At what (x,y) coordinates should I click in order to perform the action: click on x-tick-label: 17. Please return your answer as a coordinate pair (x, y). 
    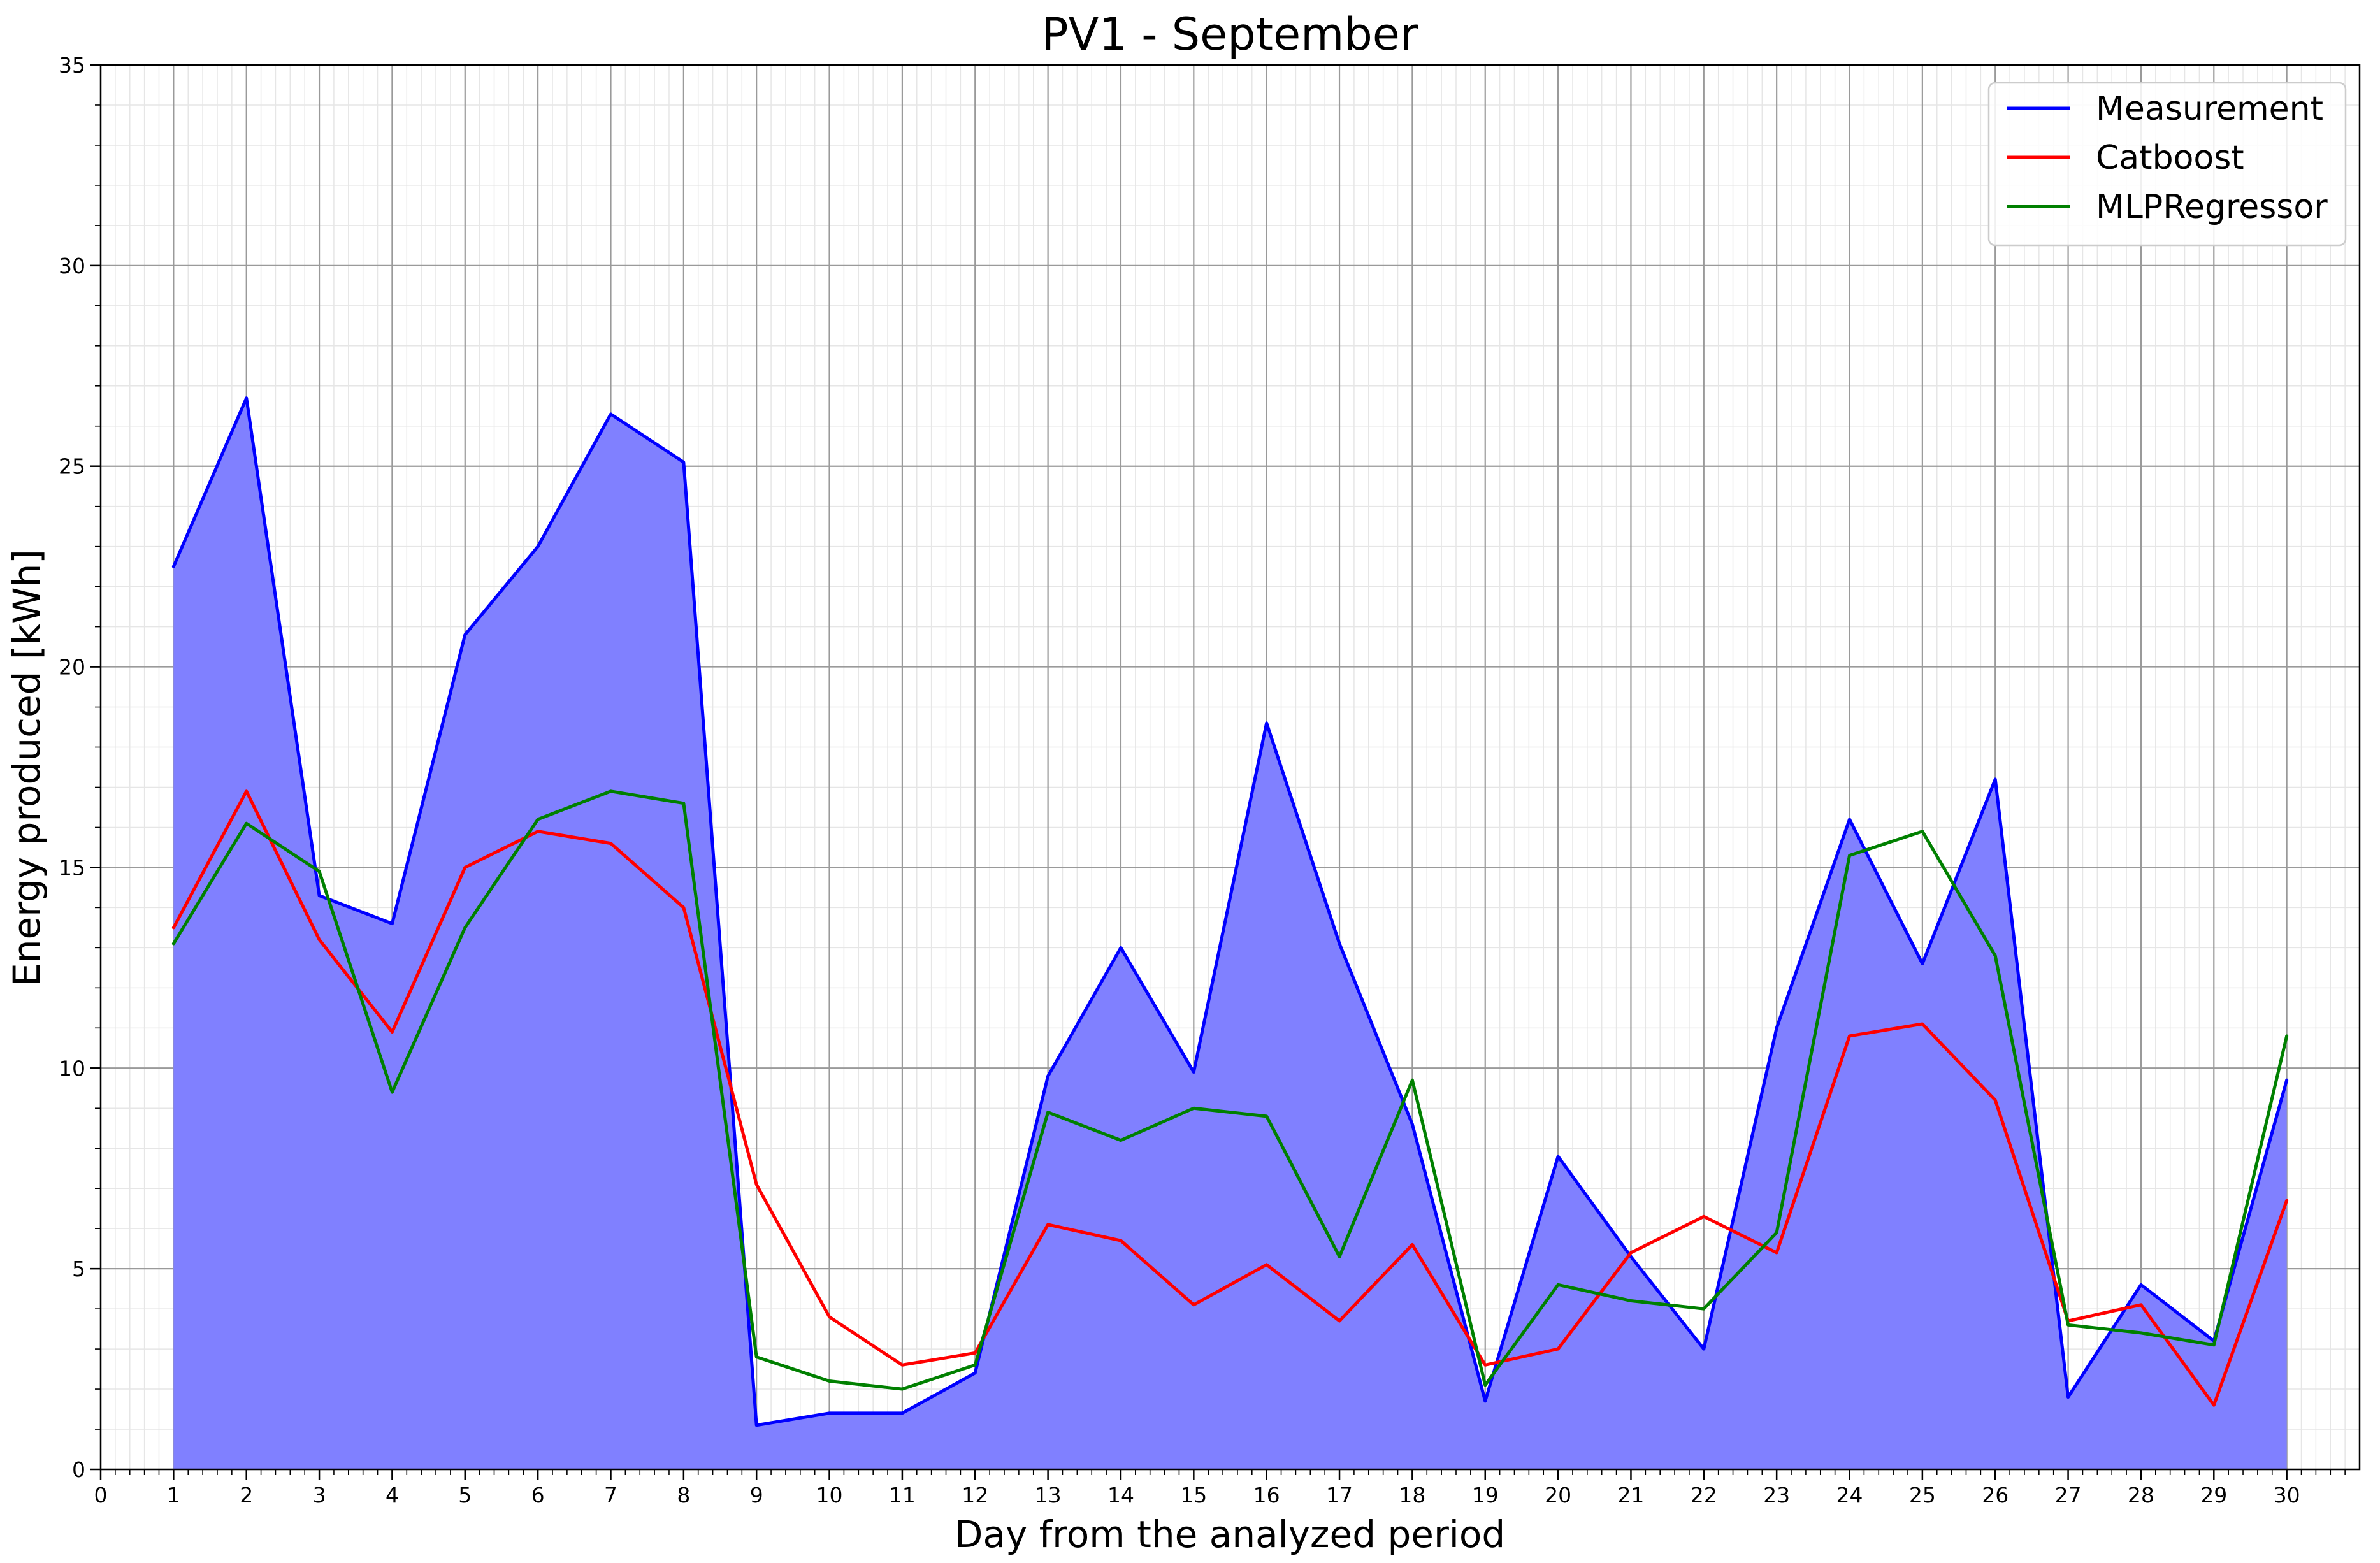
    Looking at the image, I should click on (1339, 1495).